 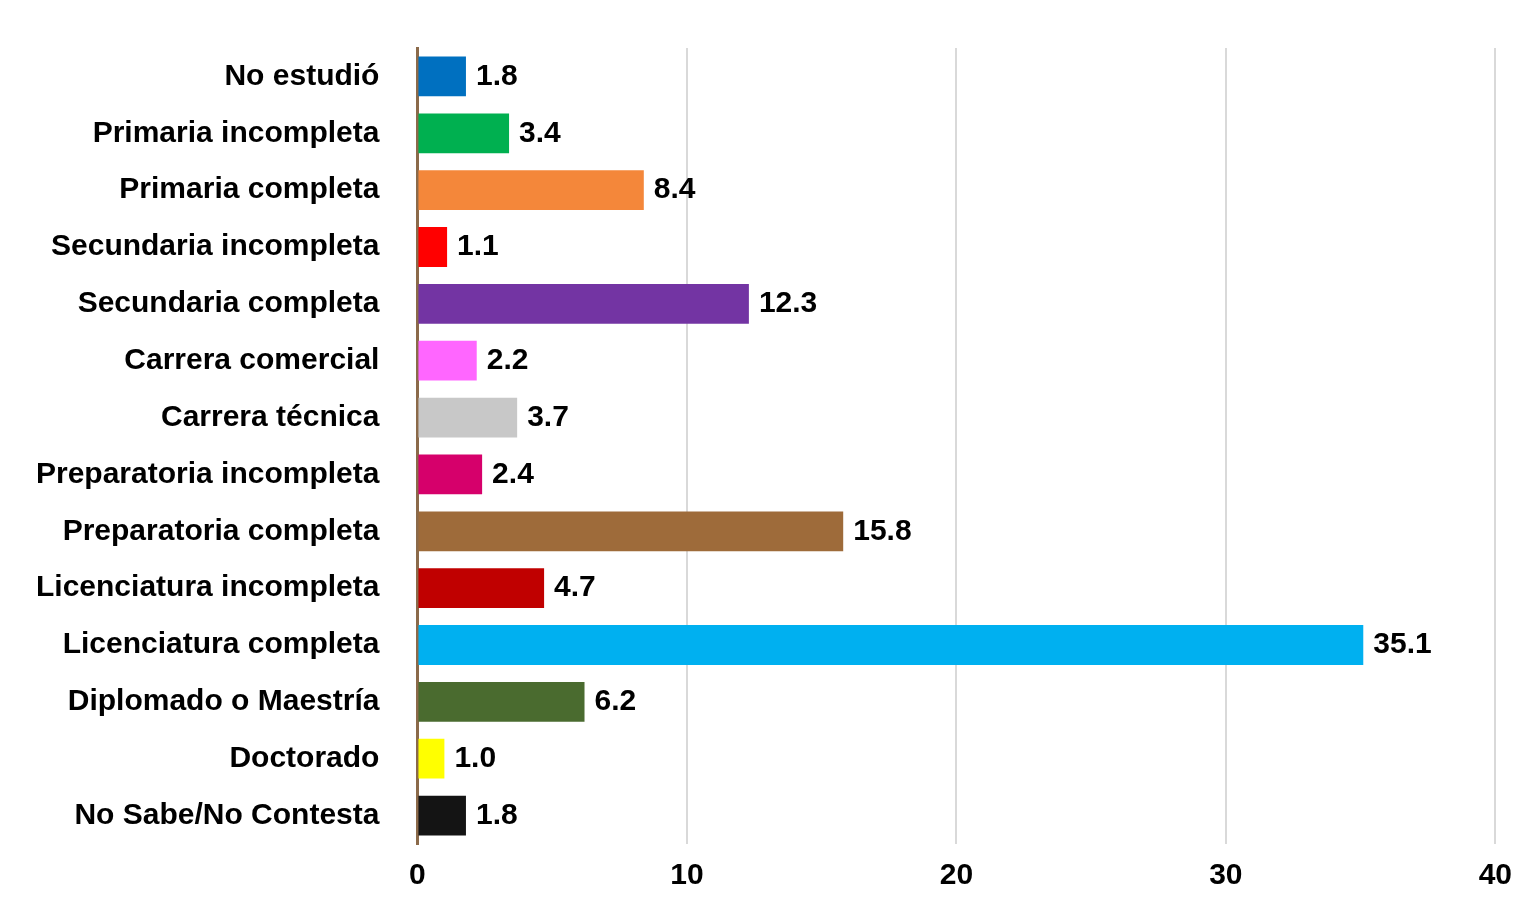 I want to click on data-label: 3.4, so click(x=540, y=131).